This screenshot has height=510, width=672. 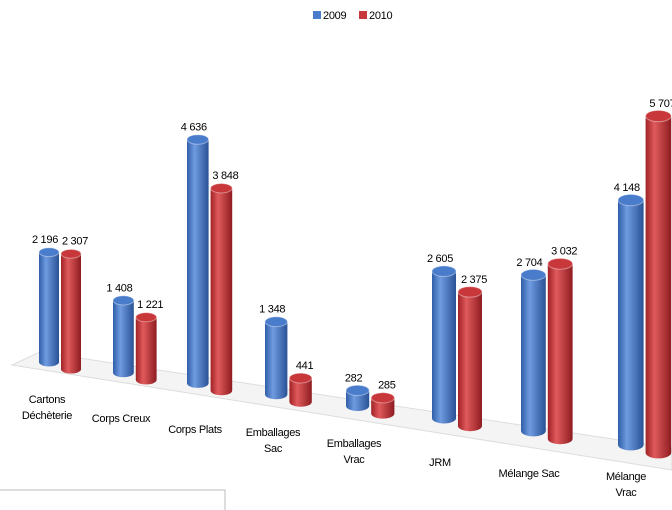 What do you see at coordinates (354, 452) in the screenshot?
I see `x-tick-label: Emballages Vrac` at bounding box center [354, 452].